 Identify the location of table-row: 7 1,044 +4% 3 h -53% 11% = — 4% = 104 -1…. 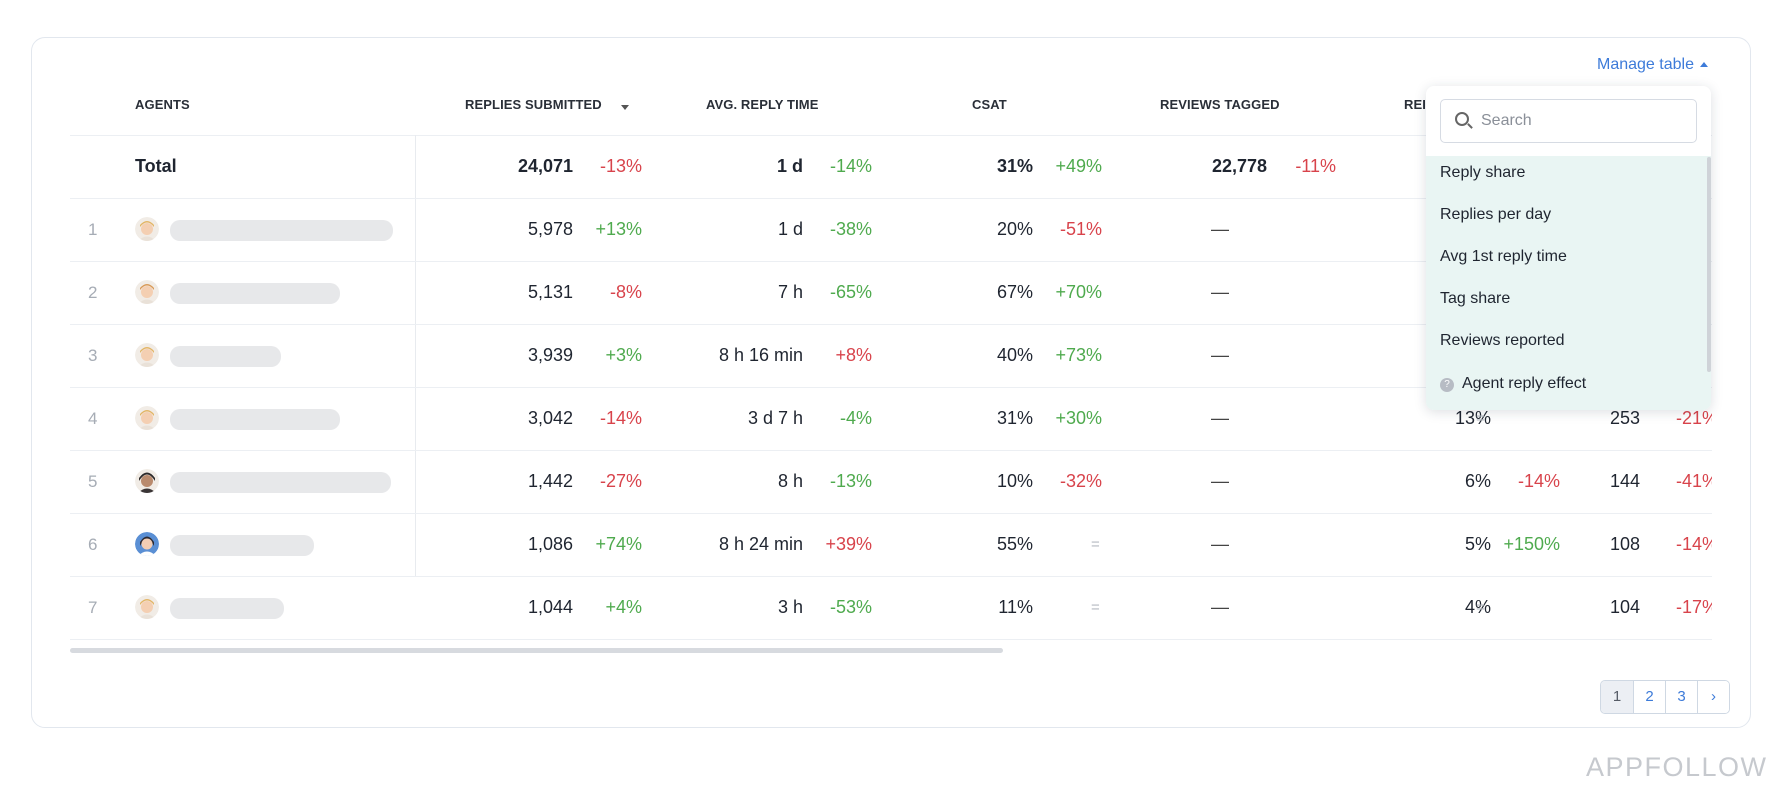
(891, 607).